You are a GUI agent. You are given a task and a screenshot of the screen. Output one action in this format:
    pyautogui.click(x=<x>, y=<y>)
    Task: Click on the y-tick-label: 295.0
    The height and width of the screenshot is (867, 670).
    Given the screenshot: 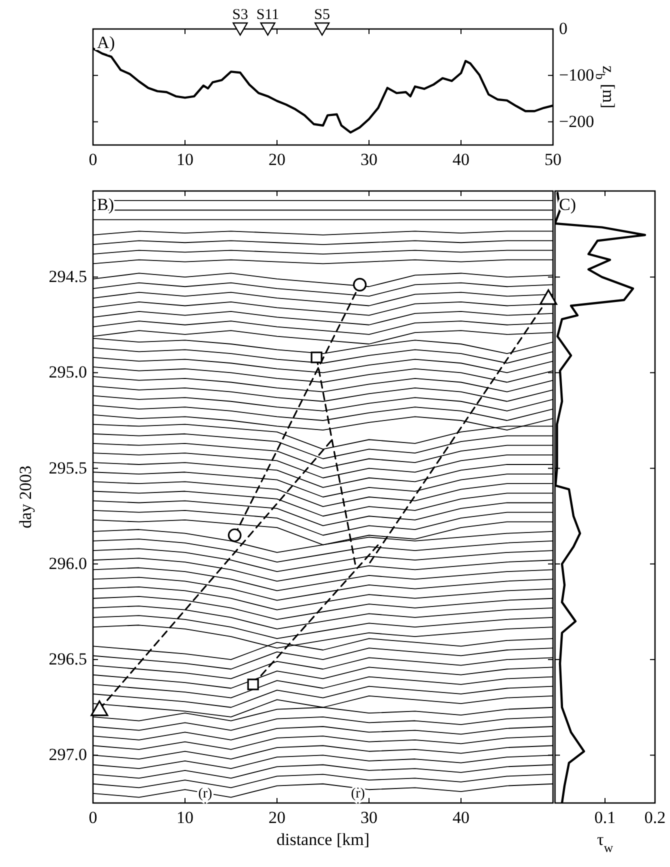 What is the action you would take?
    pyautogui.click(x=67, y=372)
    